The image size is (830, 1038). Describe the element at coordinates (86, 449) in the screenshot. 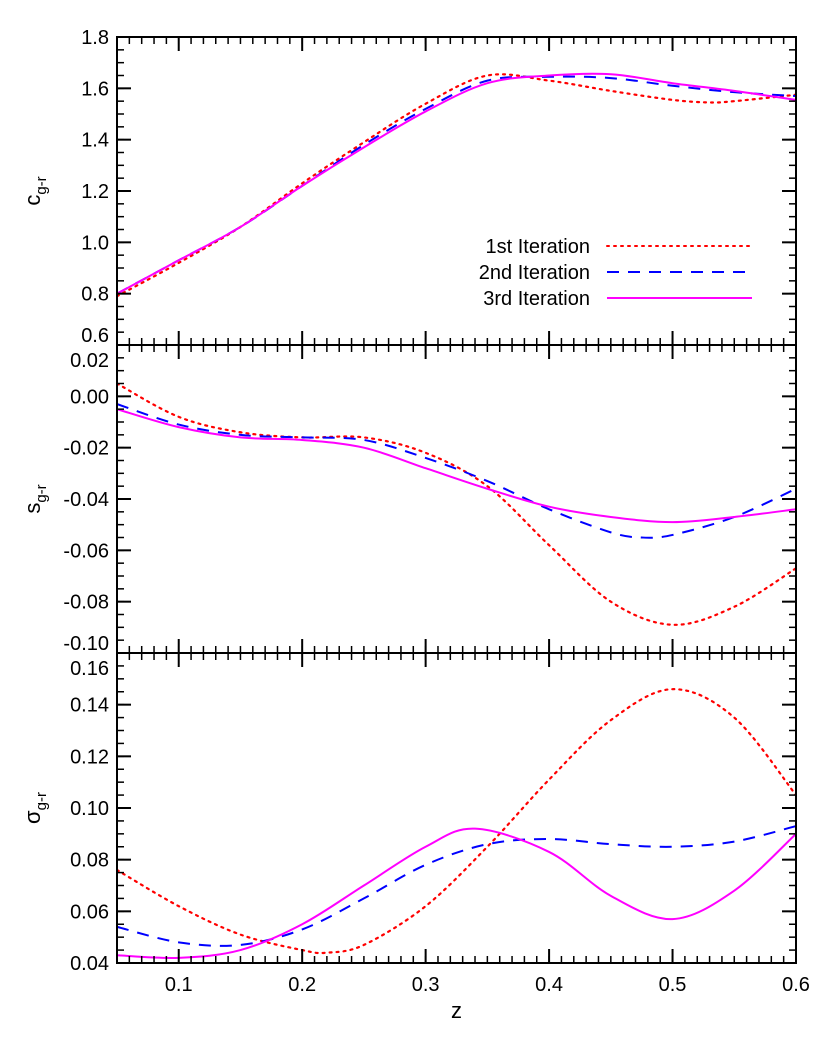

I see `y-tick-label: -0.02` at that location.